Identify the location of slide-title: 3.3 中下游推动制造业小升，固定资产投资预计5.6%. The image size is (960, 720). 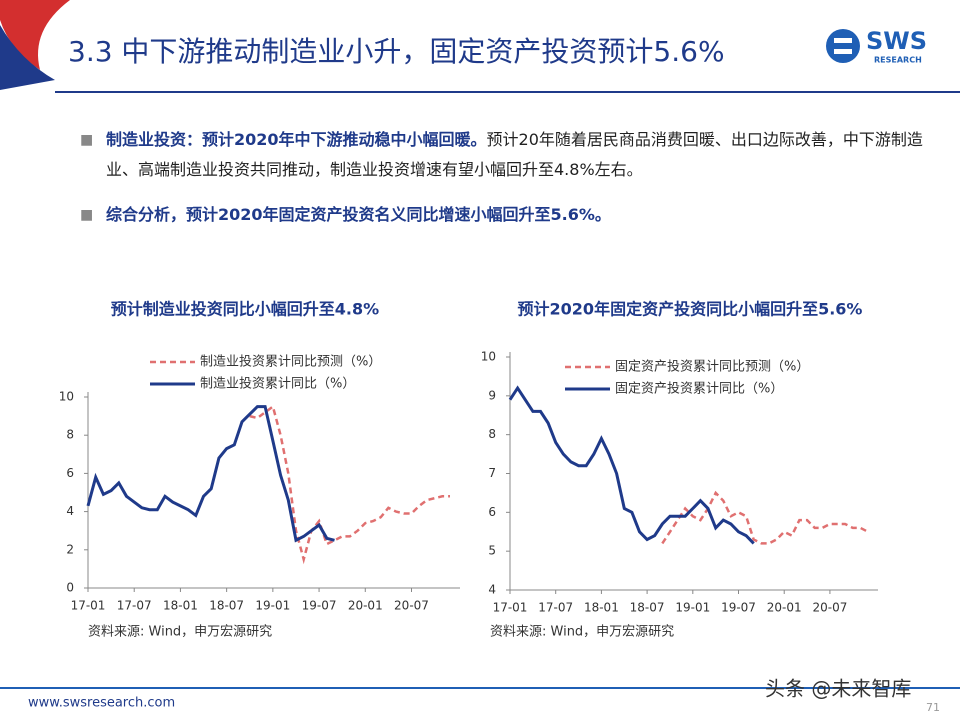
(396, 51).